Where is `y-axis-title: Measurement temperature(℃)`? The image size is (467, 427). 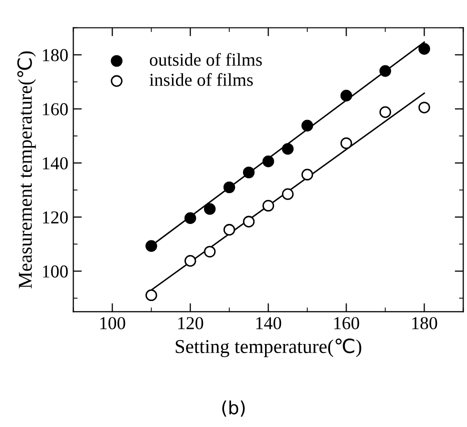
y-axis-title: Measurement temperature(℃) is located at coordinates (26, 169).